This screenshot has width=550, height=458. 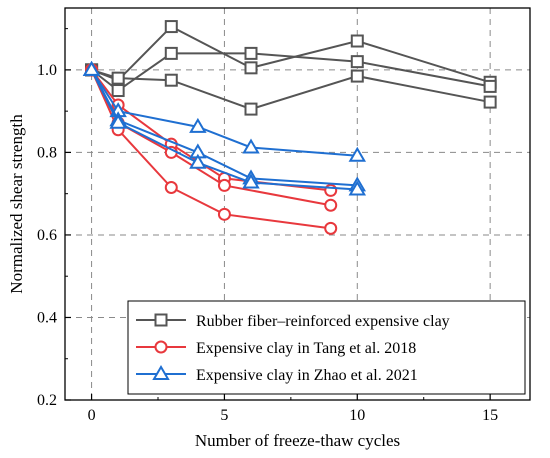 I want to click on legend-label: Expensive clay in Tang et al. 2018, so click(x=306, y=348).